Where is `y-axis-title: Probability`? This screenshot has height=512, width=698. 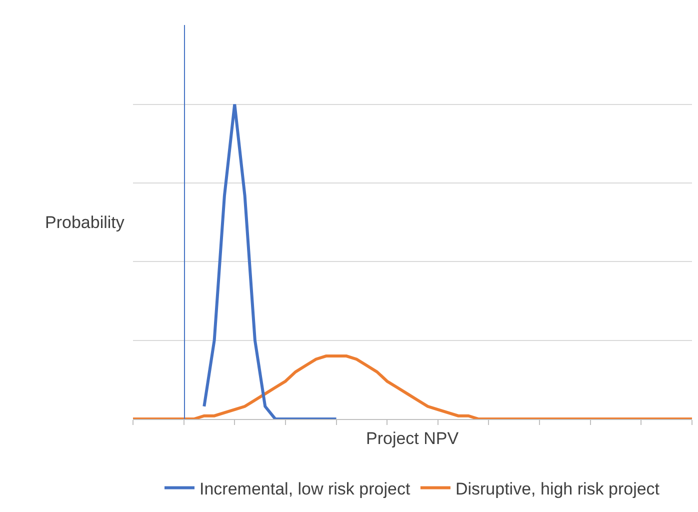 y-axis-title: Probability is located at coordinates (85, 222).